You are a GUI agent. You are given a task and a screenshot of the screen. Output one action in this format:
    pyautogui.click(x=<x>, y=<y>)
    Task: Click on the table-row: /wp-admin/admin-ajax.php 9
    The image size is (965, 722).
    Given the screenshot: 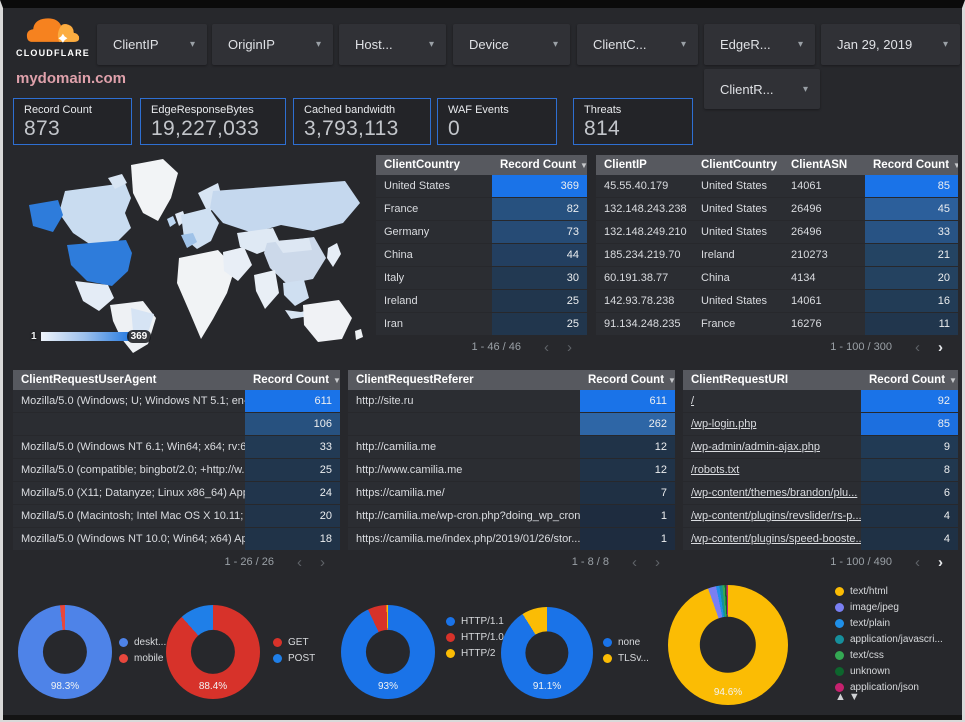 What is the action you would take?
    pyautogui.click(x=820, y=447)
    